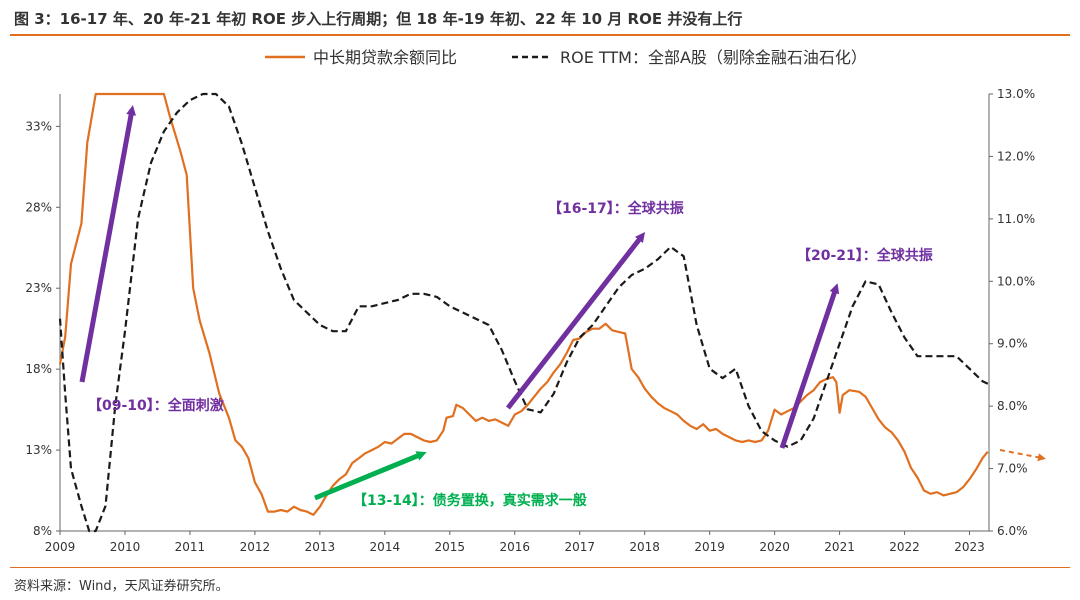 The width and height of the screenshot is (1080, 600). Describe the element at coordinates (156, 405) in the screenshot. I see `annotation-09-10: 【09-10】：全面刺激` at that location.